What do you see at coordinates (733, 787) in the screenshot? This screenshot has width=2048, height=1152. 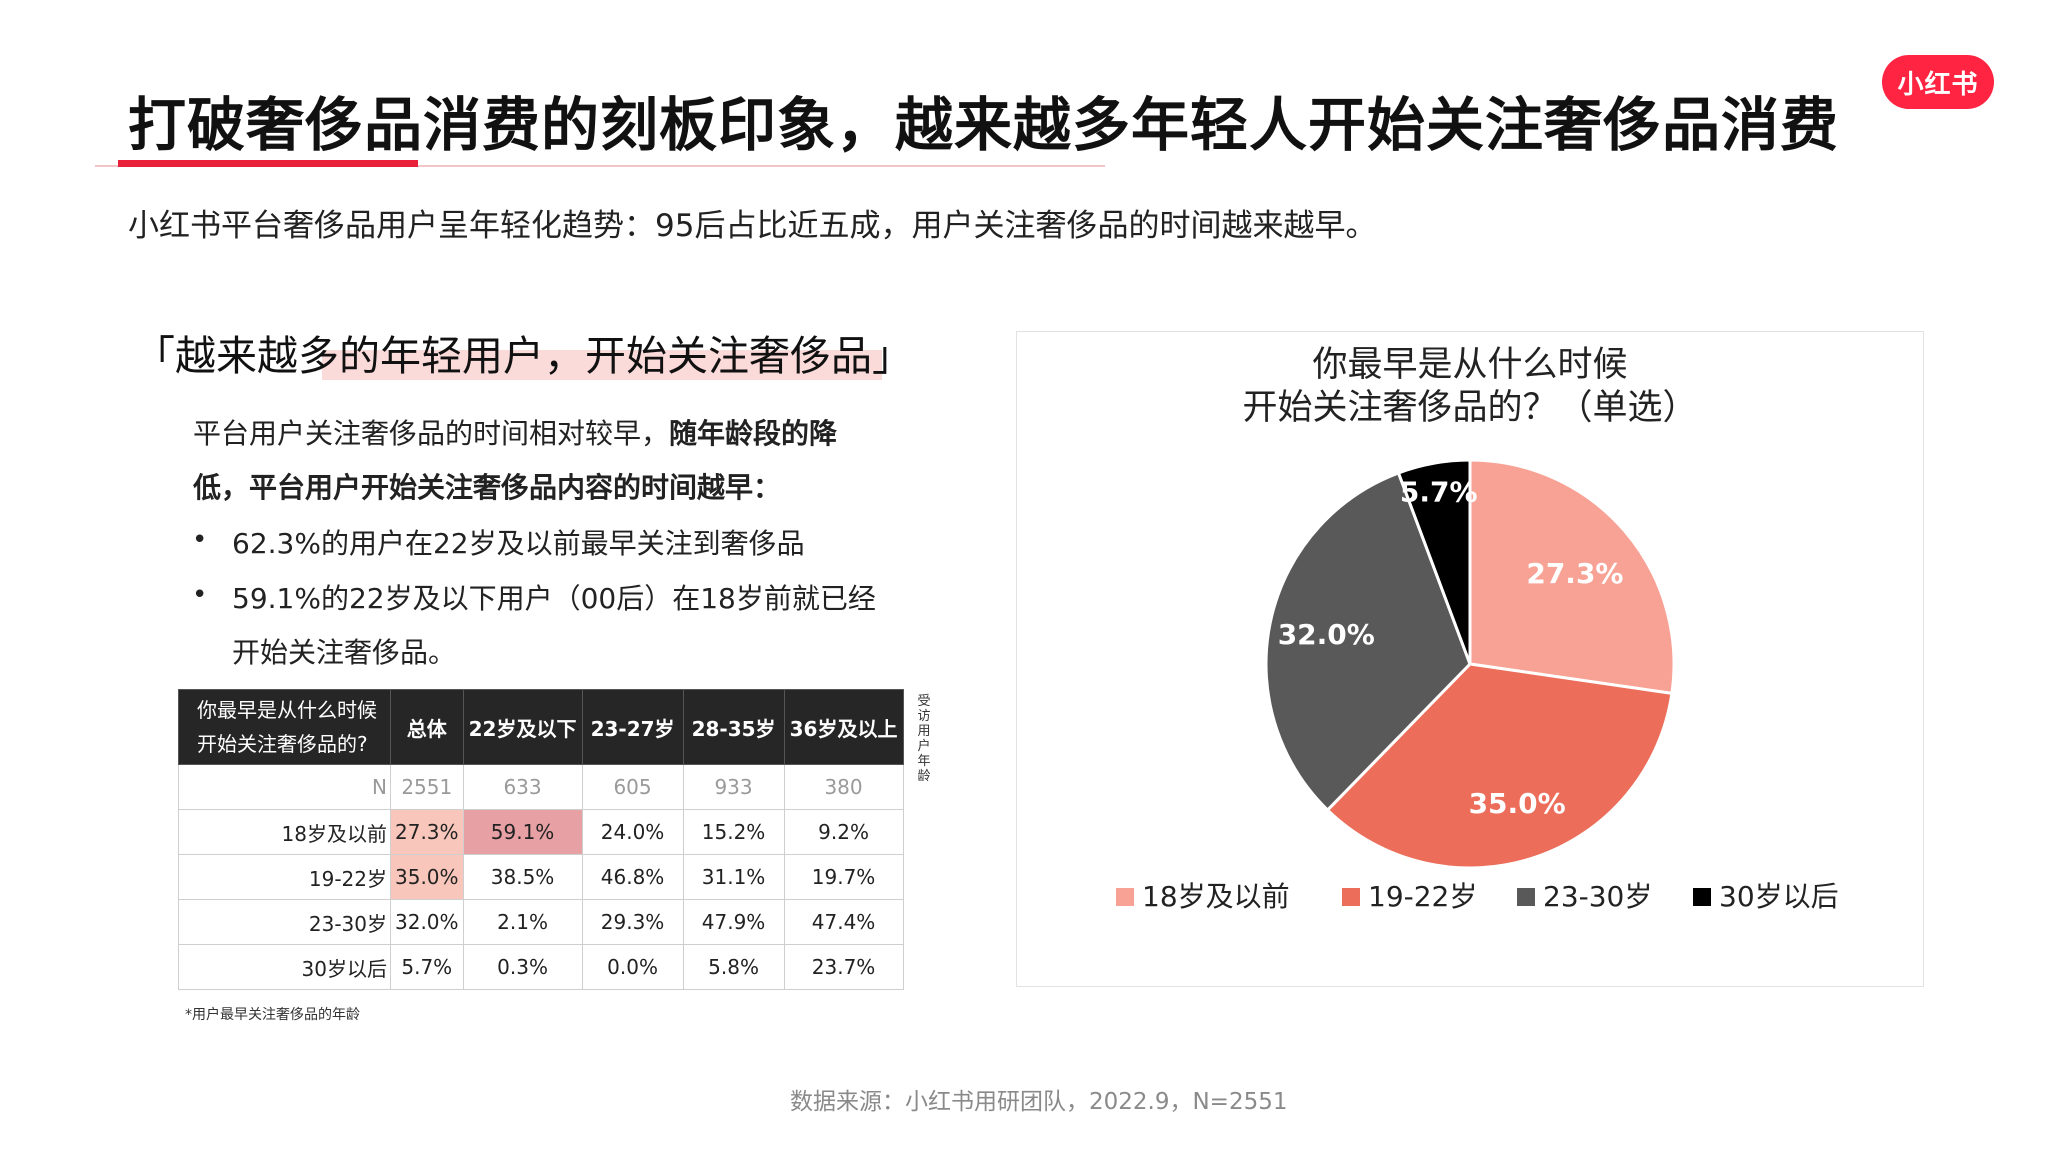 I see `table-cell: 933` at bounding box center [733, 787].